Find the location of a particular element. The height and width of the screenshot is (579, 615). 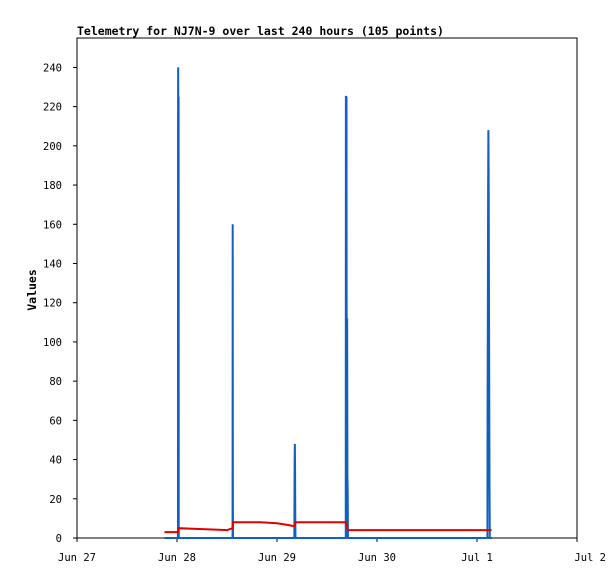

y-tick-label: 200 is located at coordinates (52, 147).